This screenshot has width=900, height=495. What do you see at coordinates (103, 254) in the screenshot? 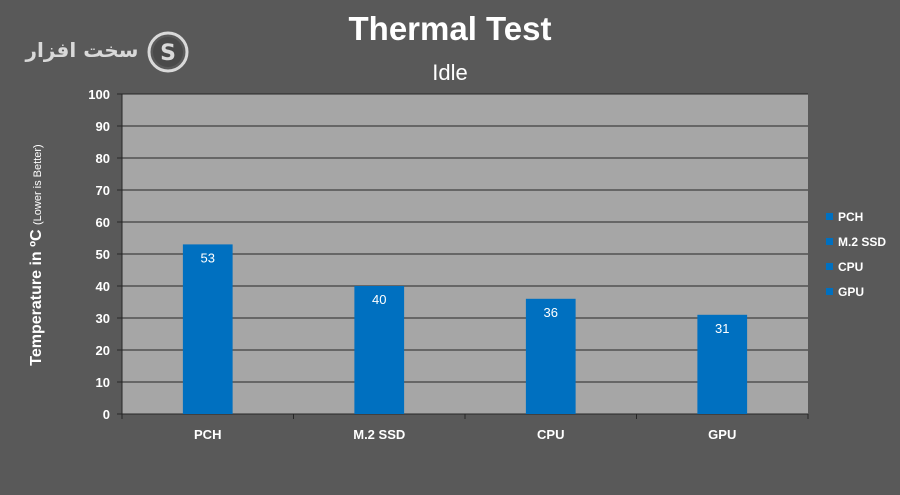
I see `y-tick-label: 50` at bounding box center [103, 254].